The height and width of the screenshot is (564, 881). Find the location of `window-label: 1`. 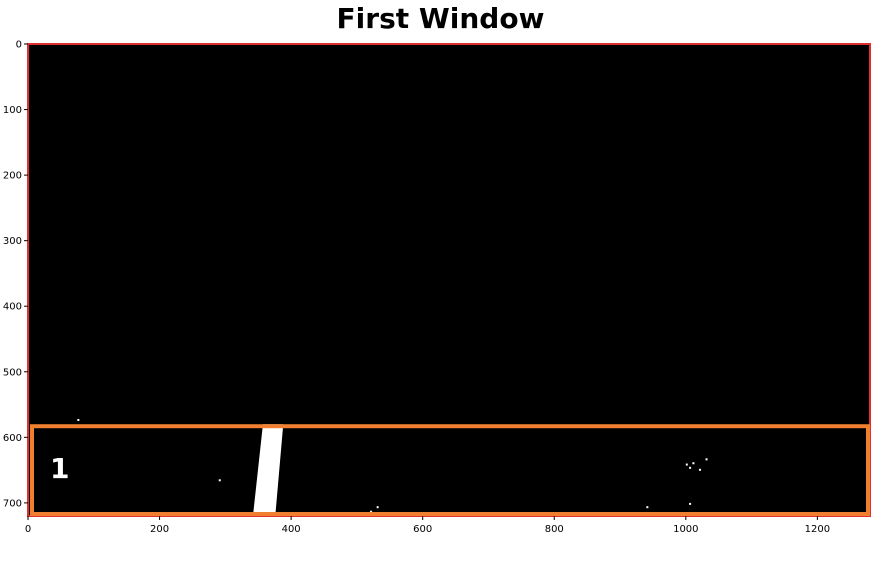

window-label: 1 is located at coordinates (59, 468).